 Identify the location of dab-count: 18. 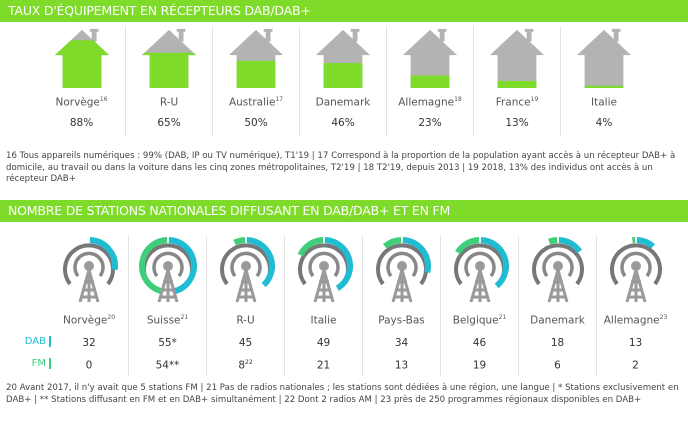
(557, 342).